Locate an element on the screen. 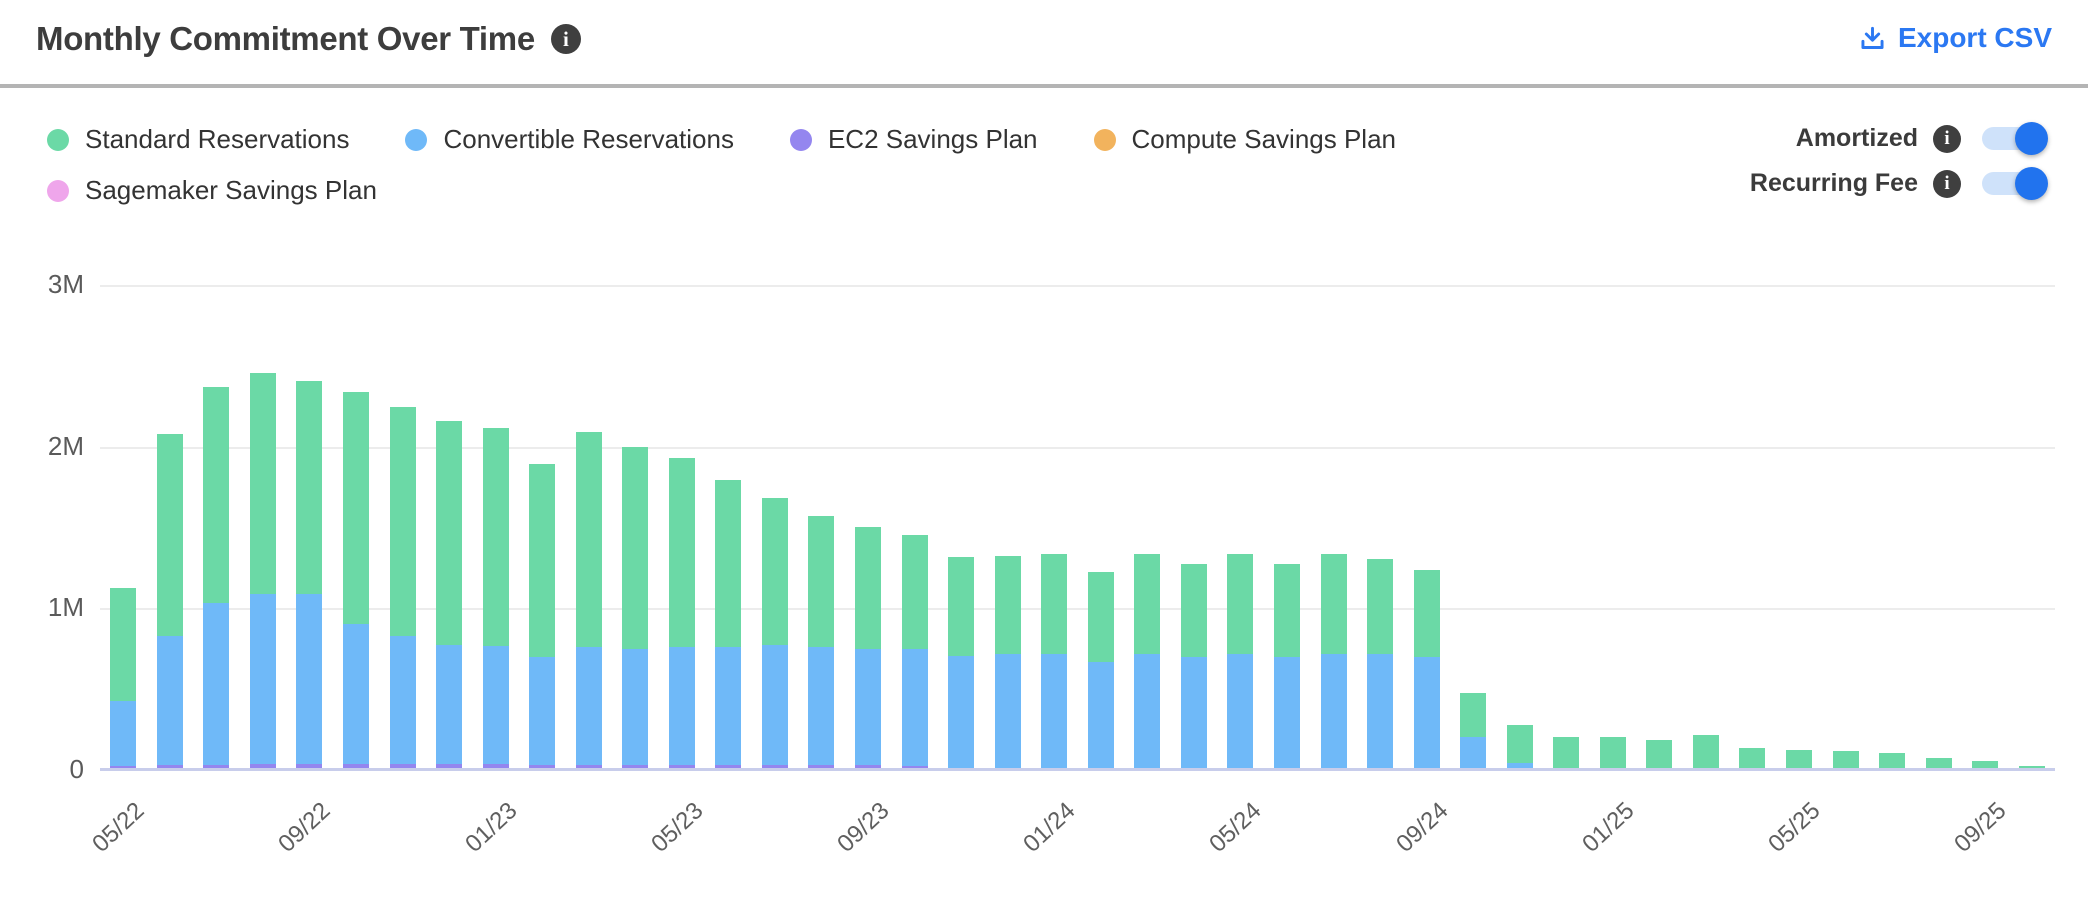 The width and height of the screenshot is (2088, 922). export-csv-label: Export CSV is located at coordinates (1974, 37).